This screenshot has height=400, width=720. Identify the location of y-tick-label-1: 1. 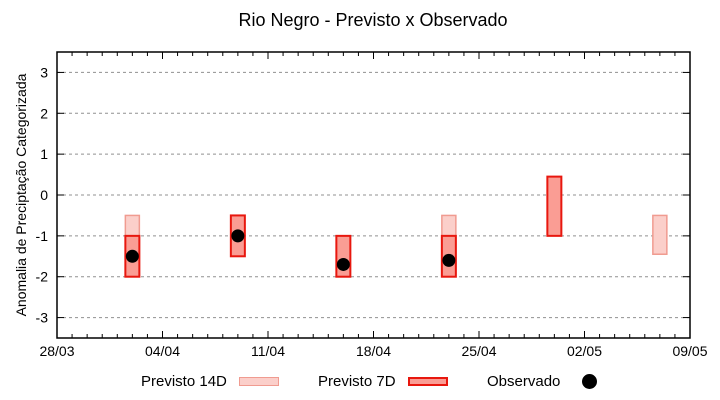
(44, 154).